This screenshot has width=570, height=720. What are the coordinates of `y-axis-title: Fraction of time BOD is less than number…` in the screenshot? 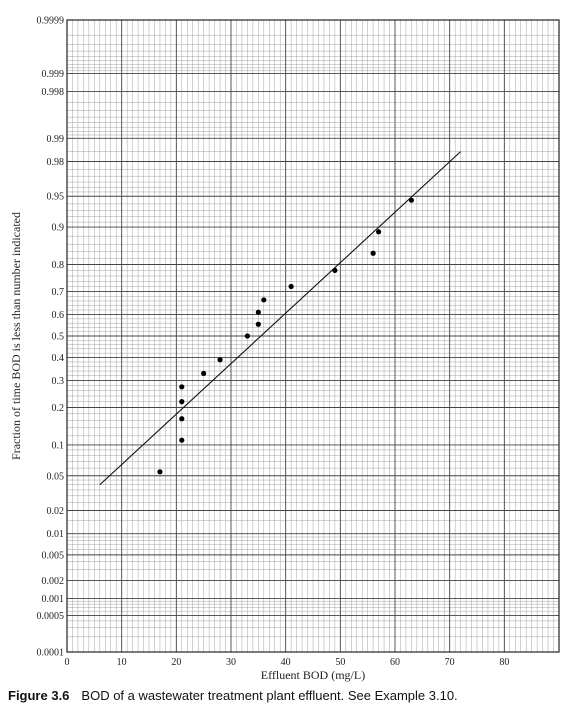 It's located at (16, 336).